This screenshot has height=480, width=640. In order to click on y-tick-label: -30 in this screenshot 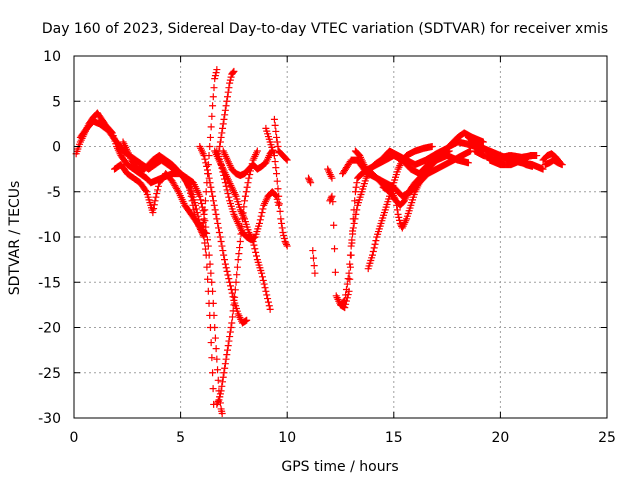, I will do `click(49, 419)`.